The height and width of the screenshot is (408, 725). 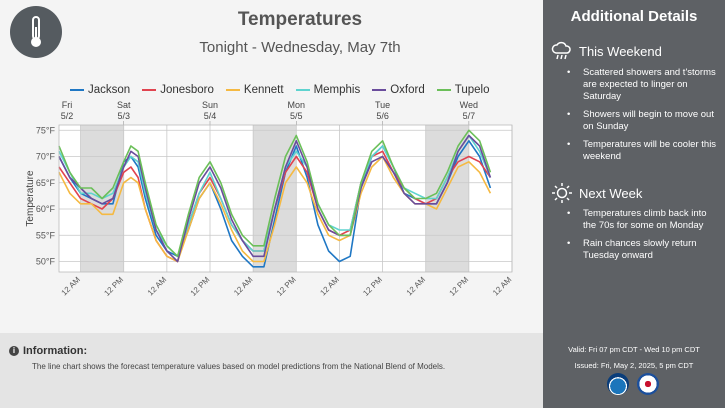 I want to click on y-tick-label: 50°F, so click(x=46, y=262).